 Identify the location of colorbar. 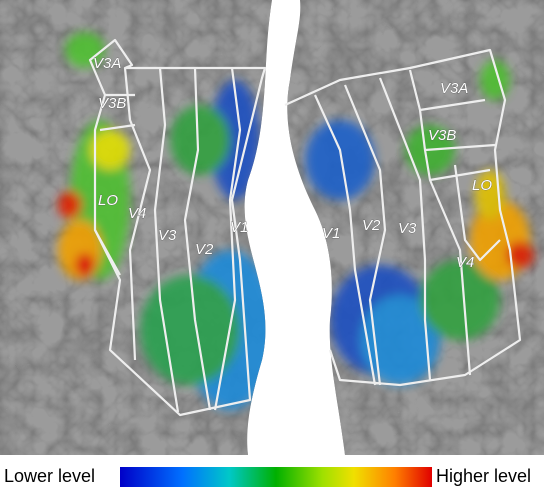
(276, 477).